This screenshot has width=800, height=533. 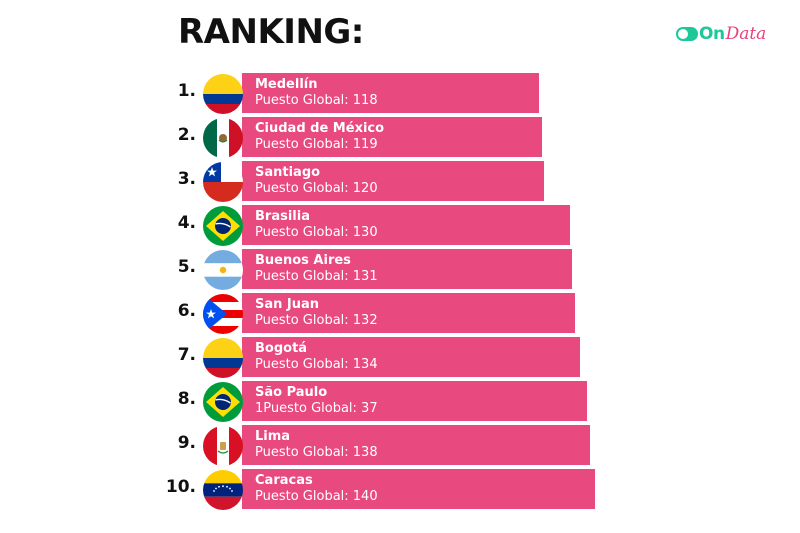 What do you see at coordinates (223, 182) in the screenshot?
I see `chile-flag-icon` at bounding box center [223, 182].